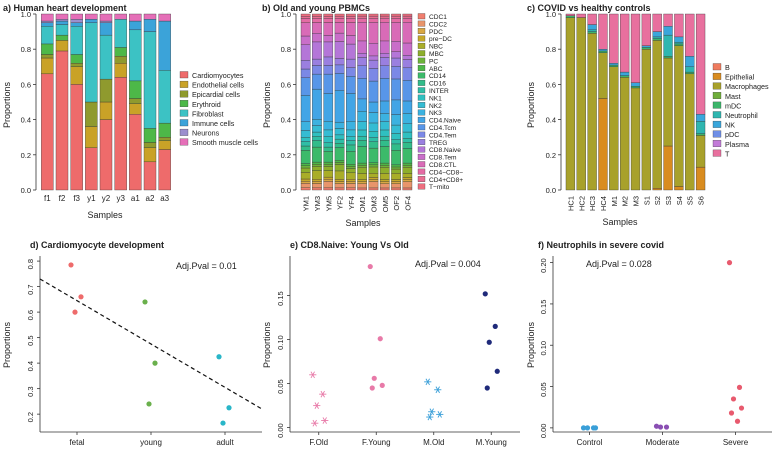 This screenshot has height=450, width=780. What do you see at coordinates (349, 245) in the screenshot?
I see `panel-e-title: e) CD8.Naive: Young Vs Old` at bounding box center [349, 245].